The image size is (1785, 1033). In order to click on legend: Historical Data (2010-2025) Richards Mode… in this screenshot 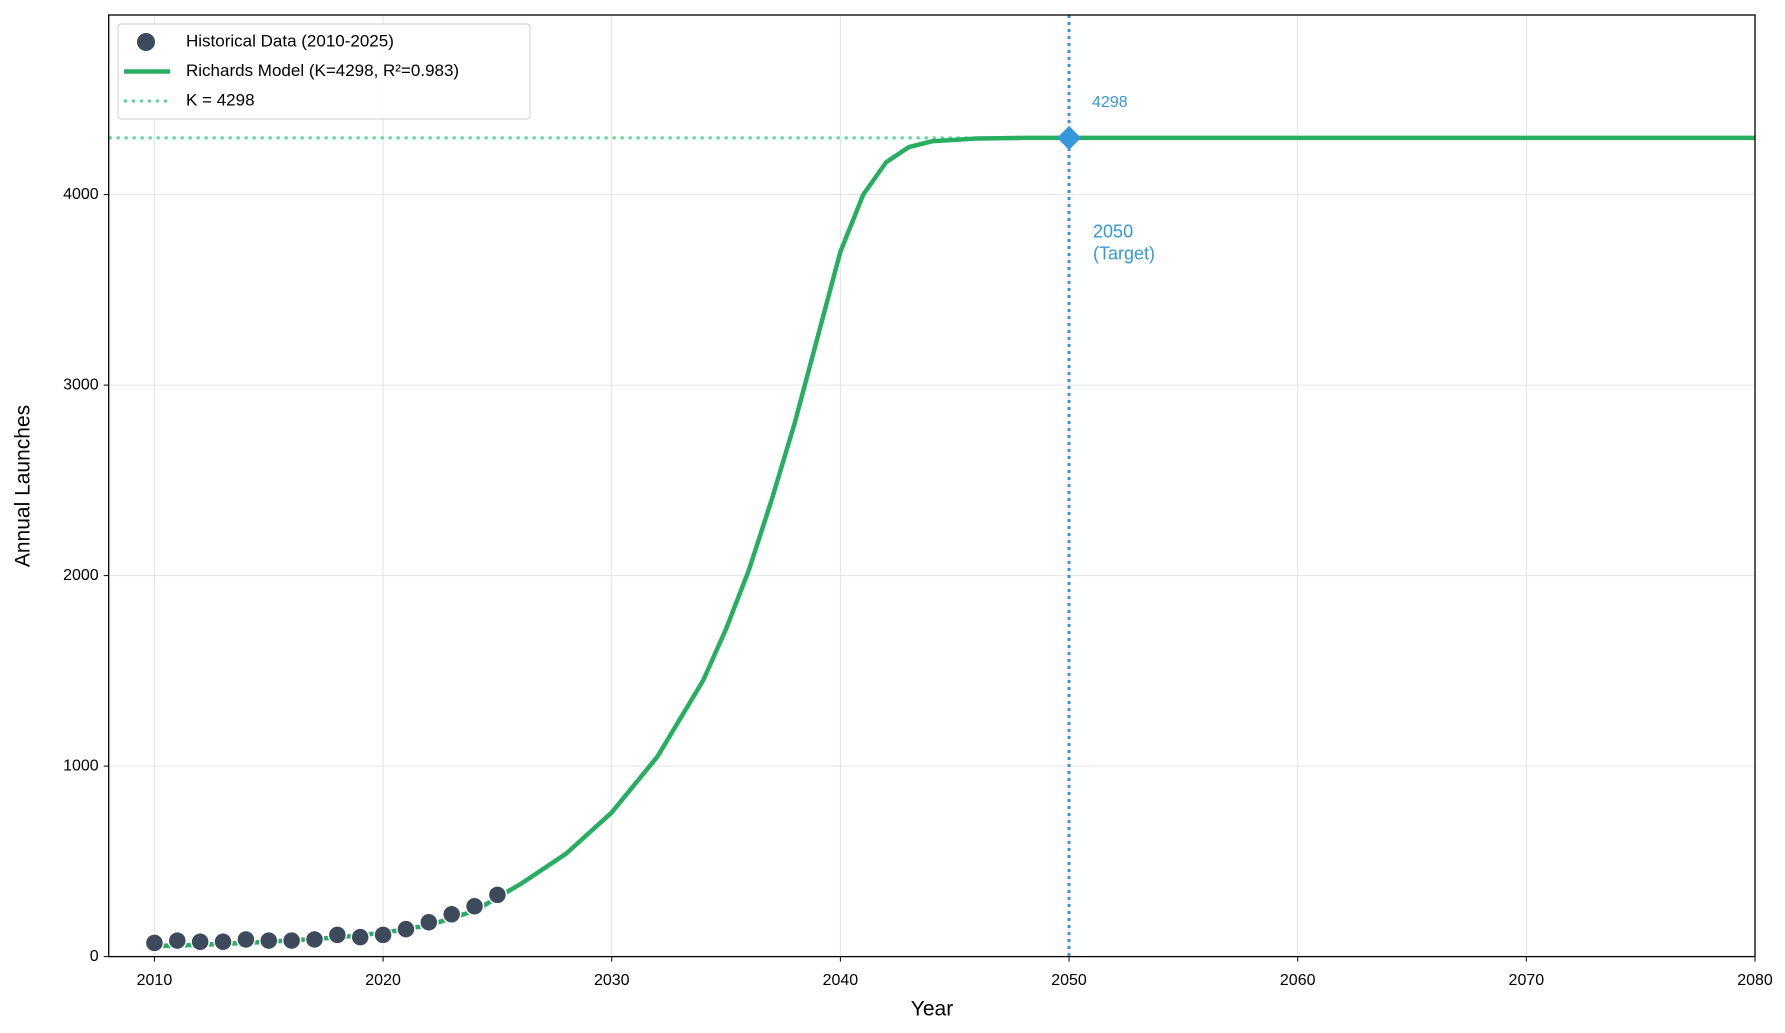, I will do `click(324, 71)`.